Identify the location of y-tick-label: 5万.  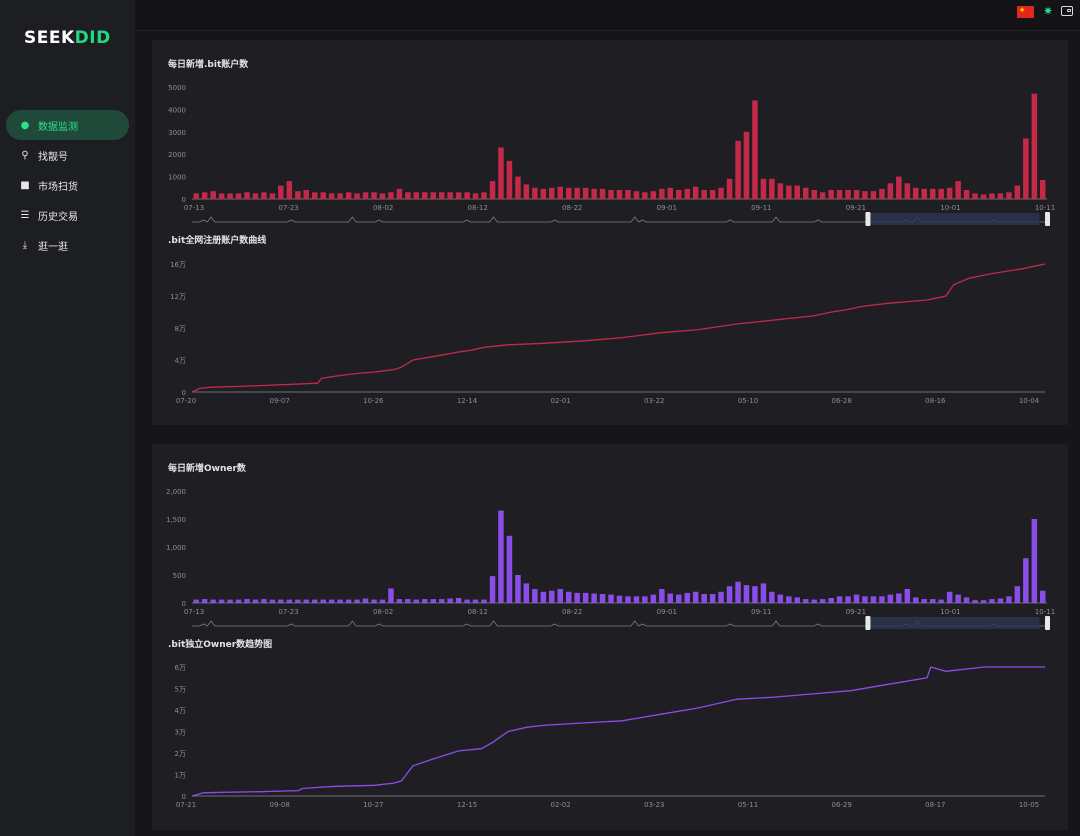
(180, 690).